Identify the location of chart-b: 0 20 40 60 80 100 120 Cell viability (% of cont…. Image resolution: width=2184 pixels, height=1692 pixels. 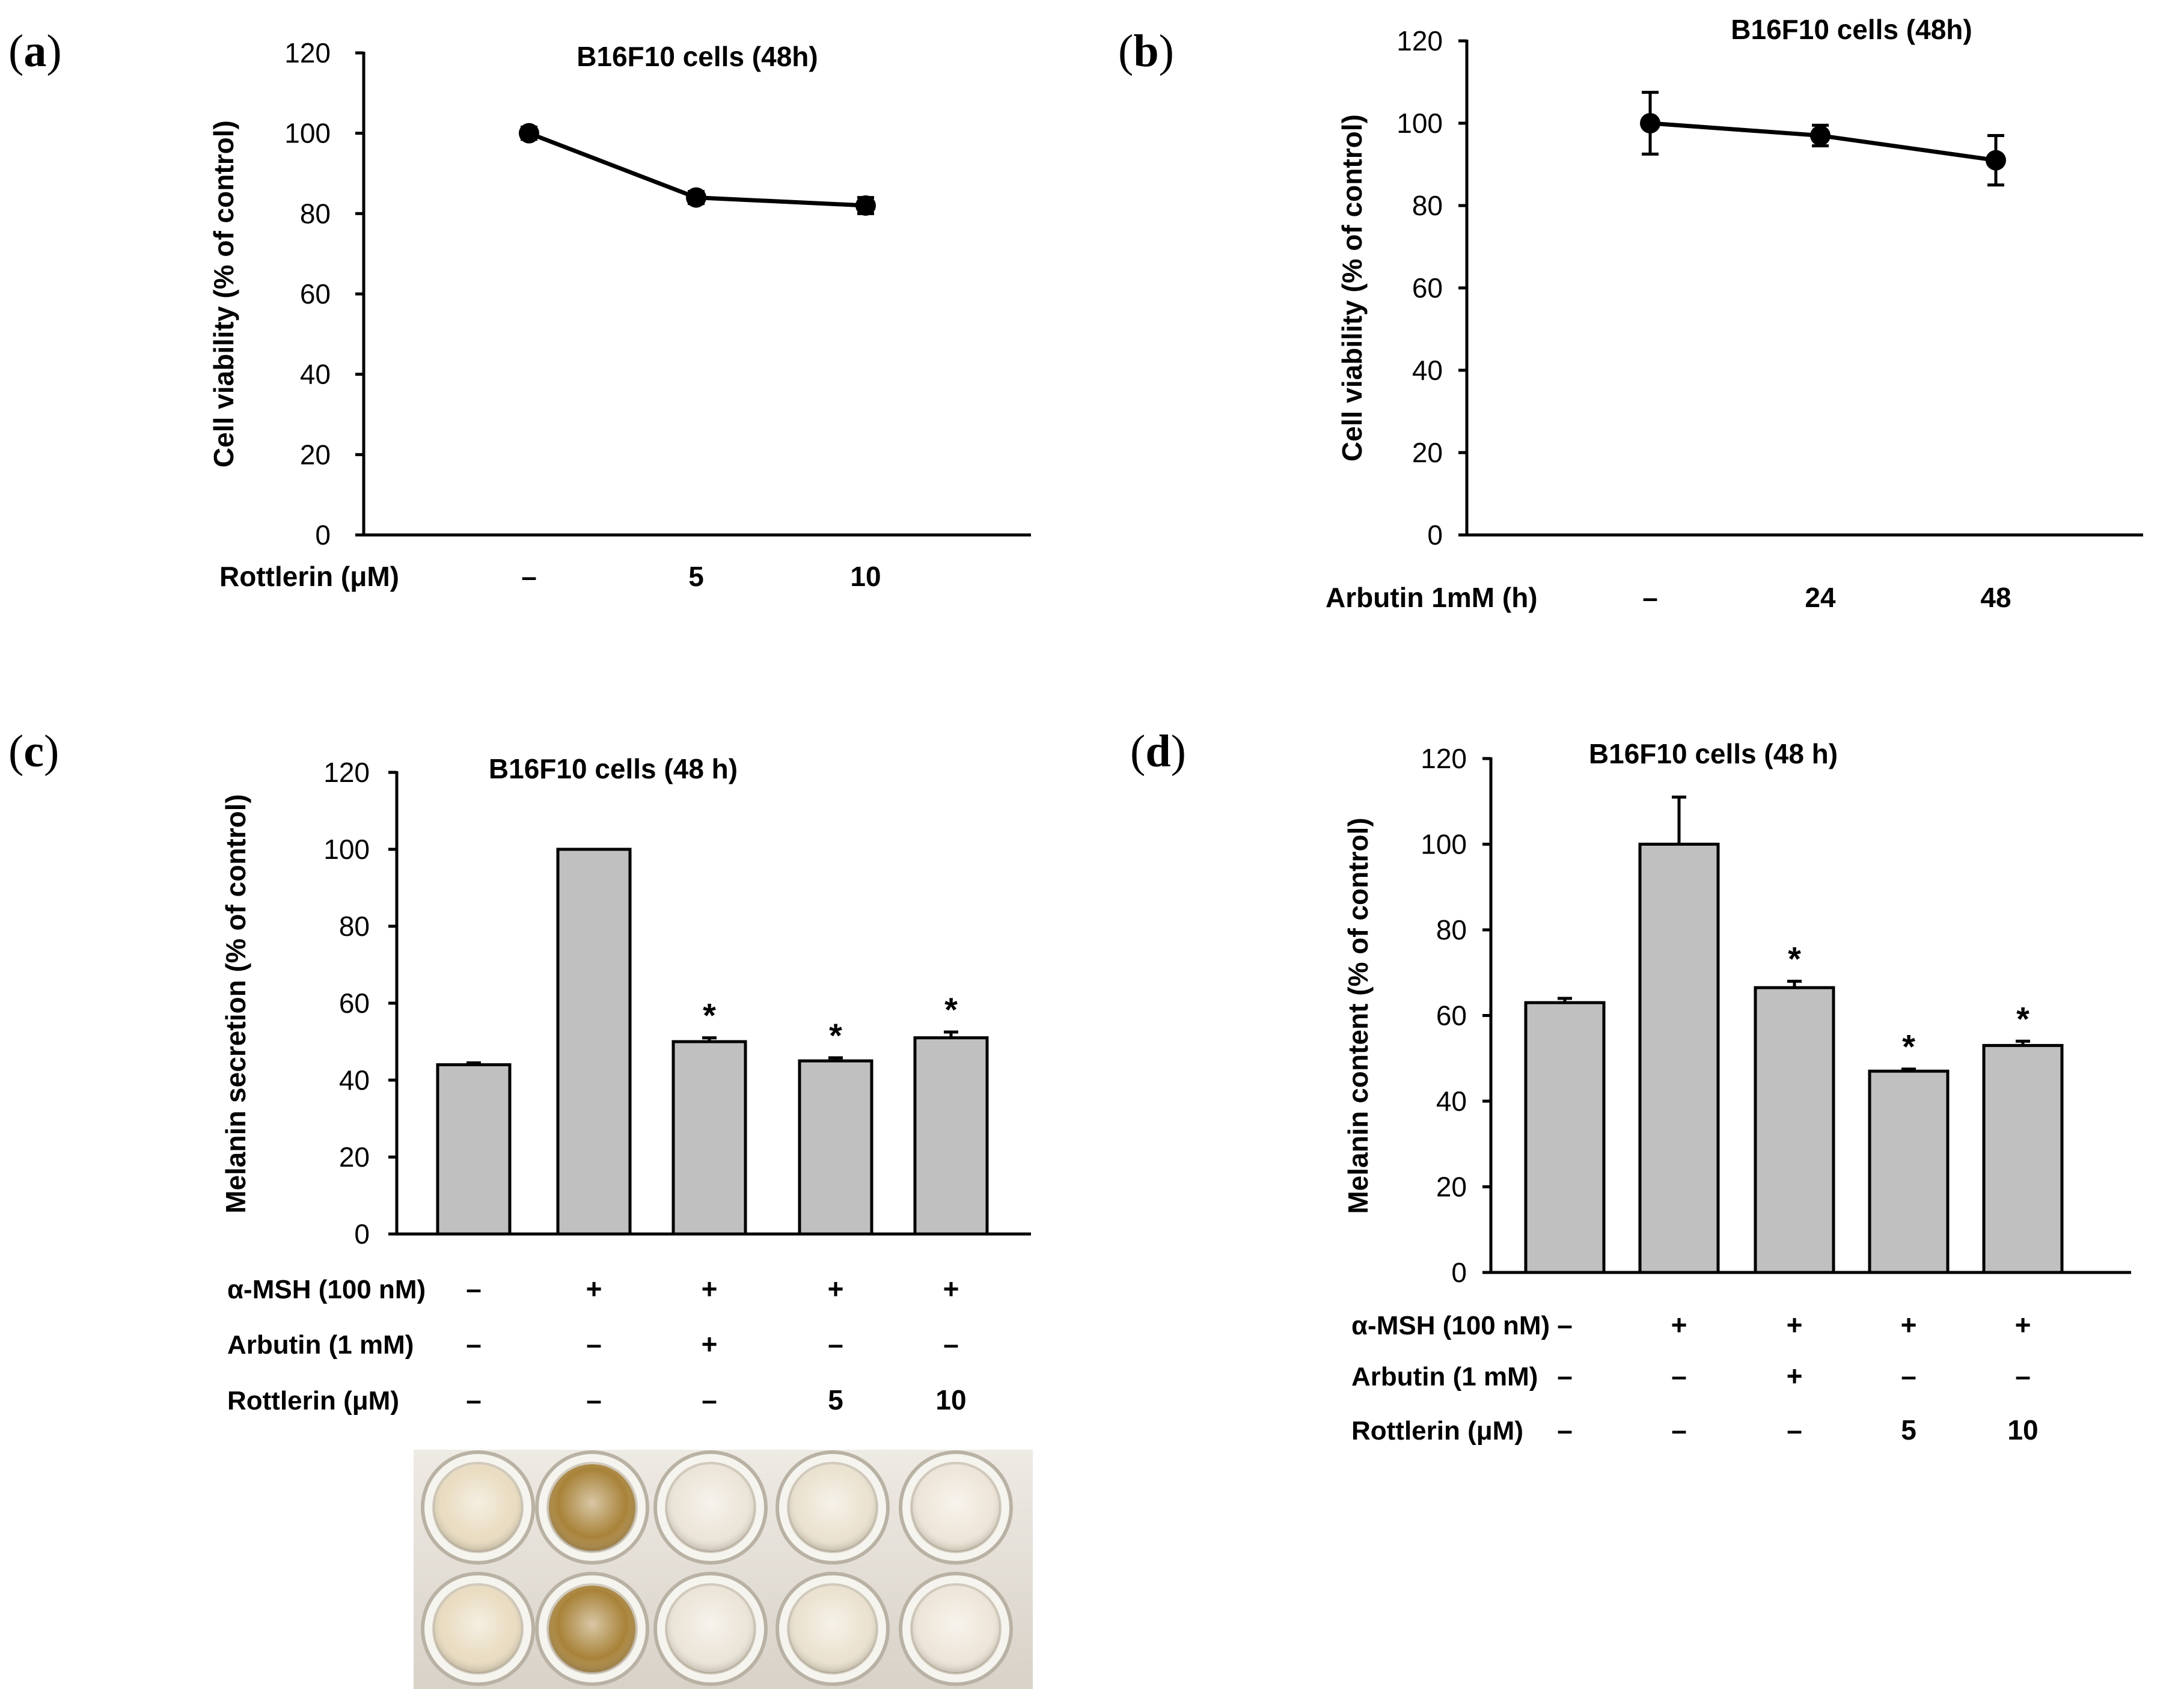
(1735, 314).